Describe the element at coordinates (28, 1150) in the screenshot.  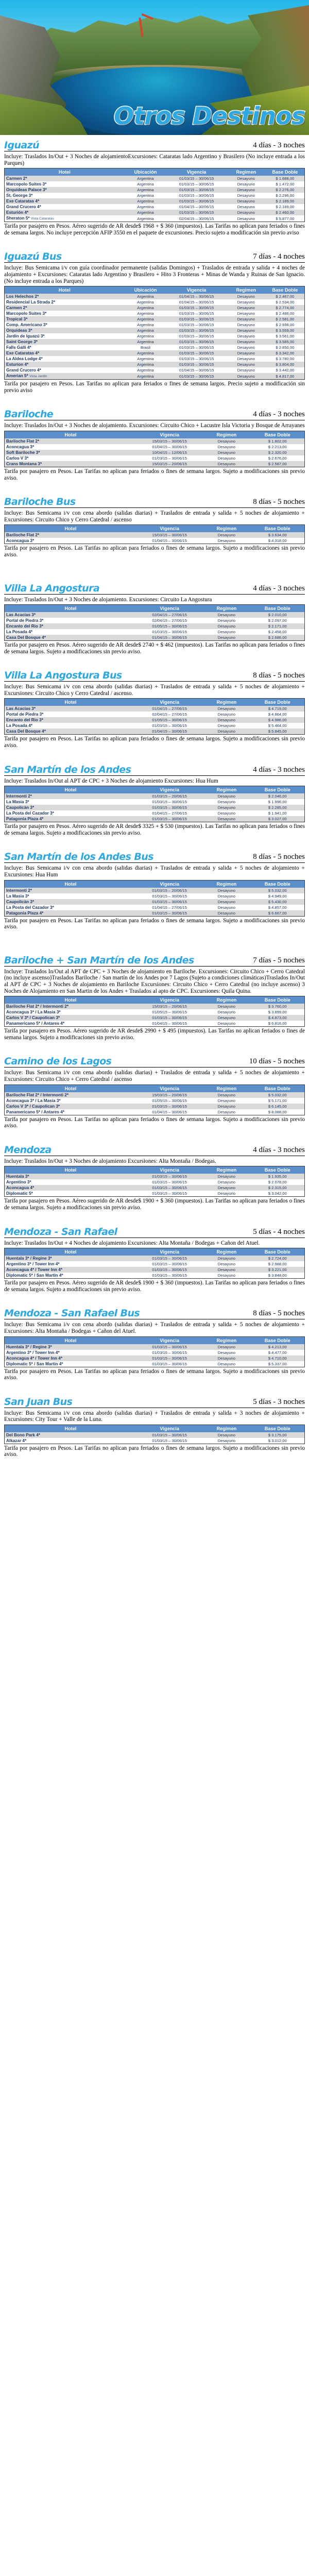
I see `section-title: Mendoza` at that location.